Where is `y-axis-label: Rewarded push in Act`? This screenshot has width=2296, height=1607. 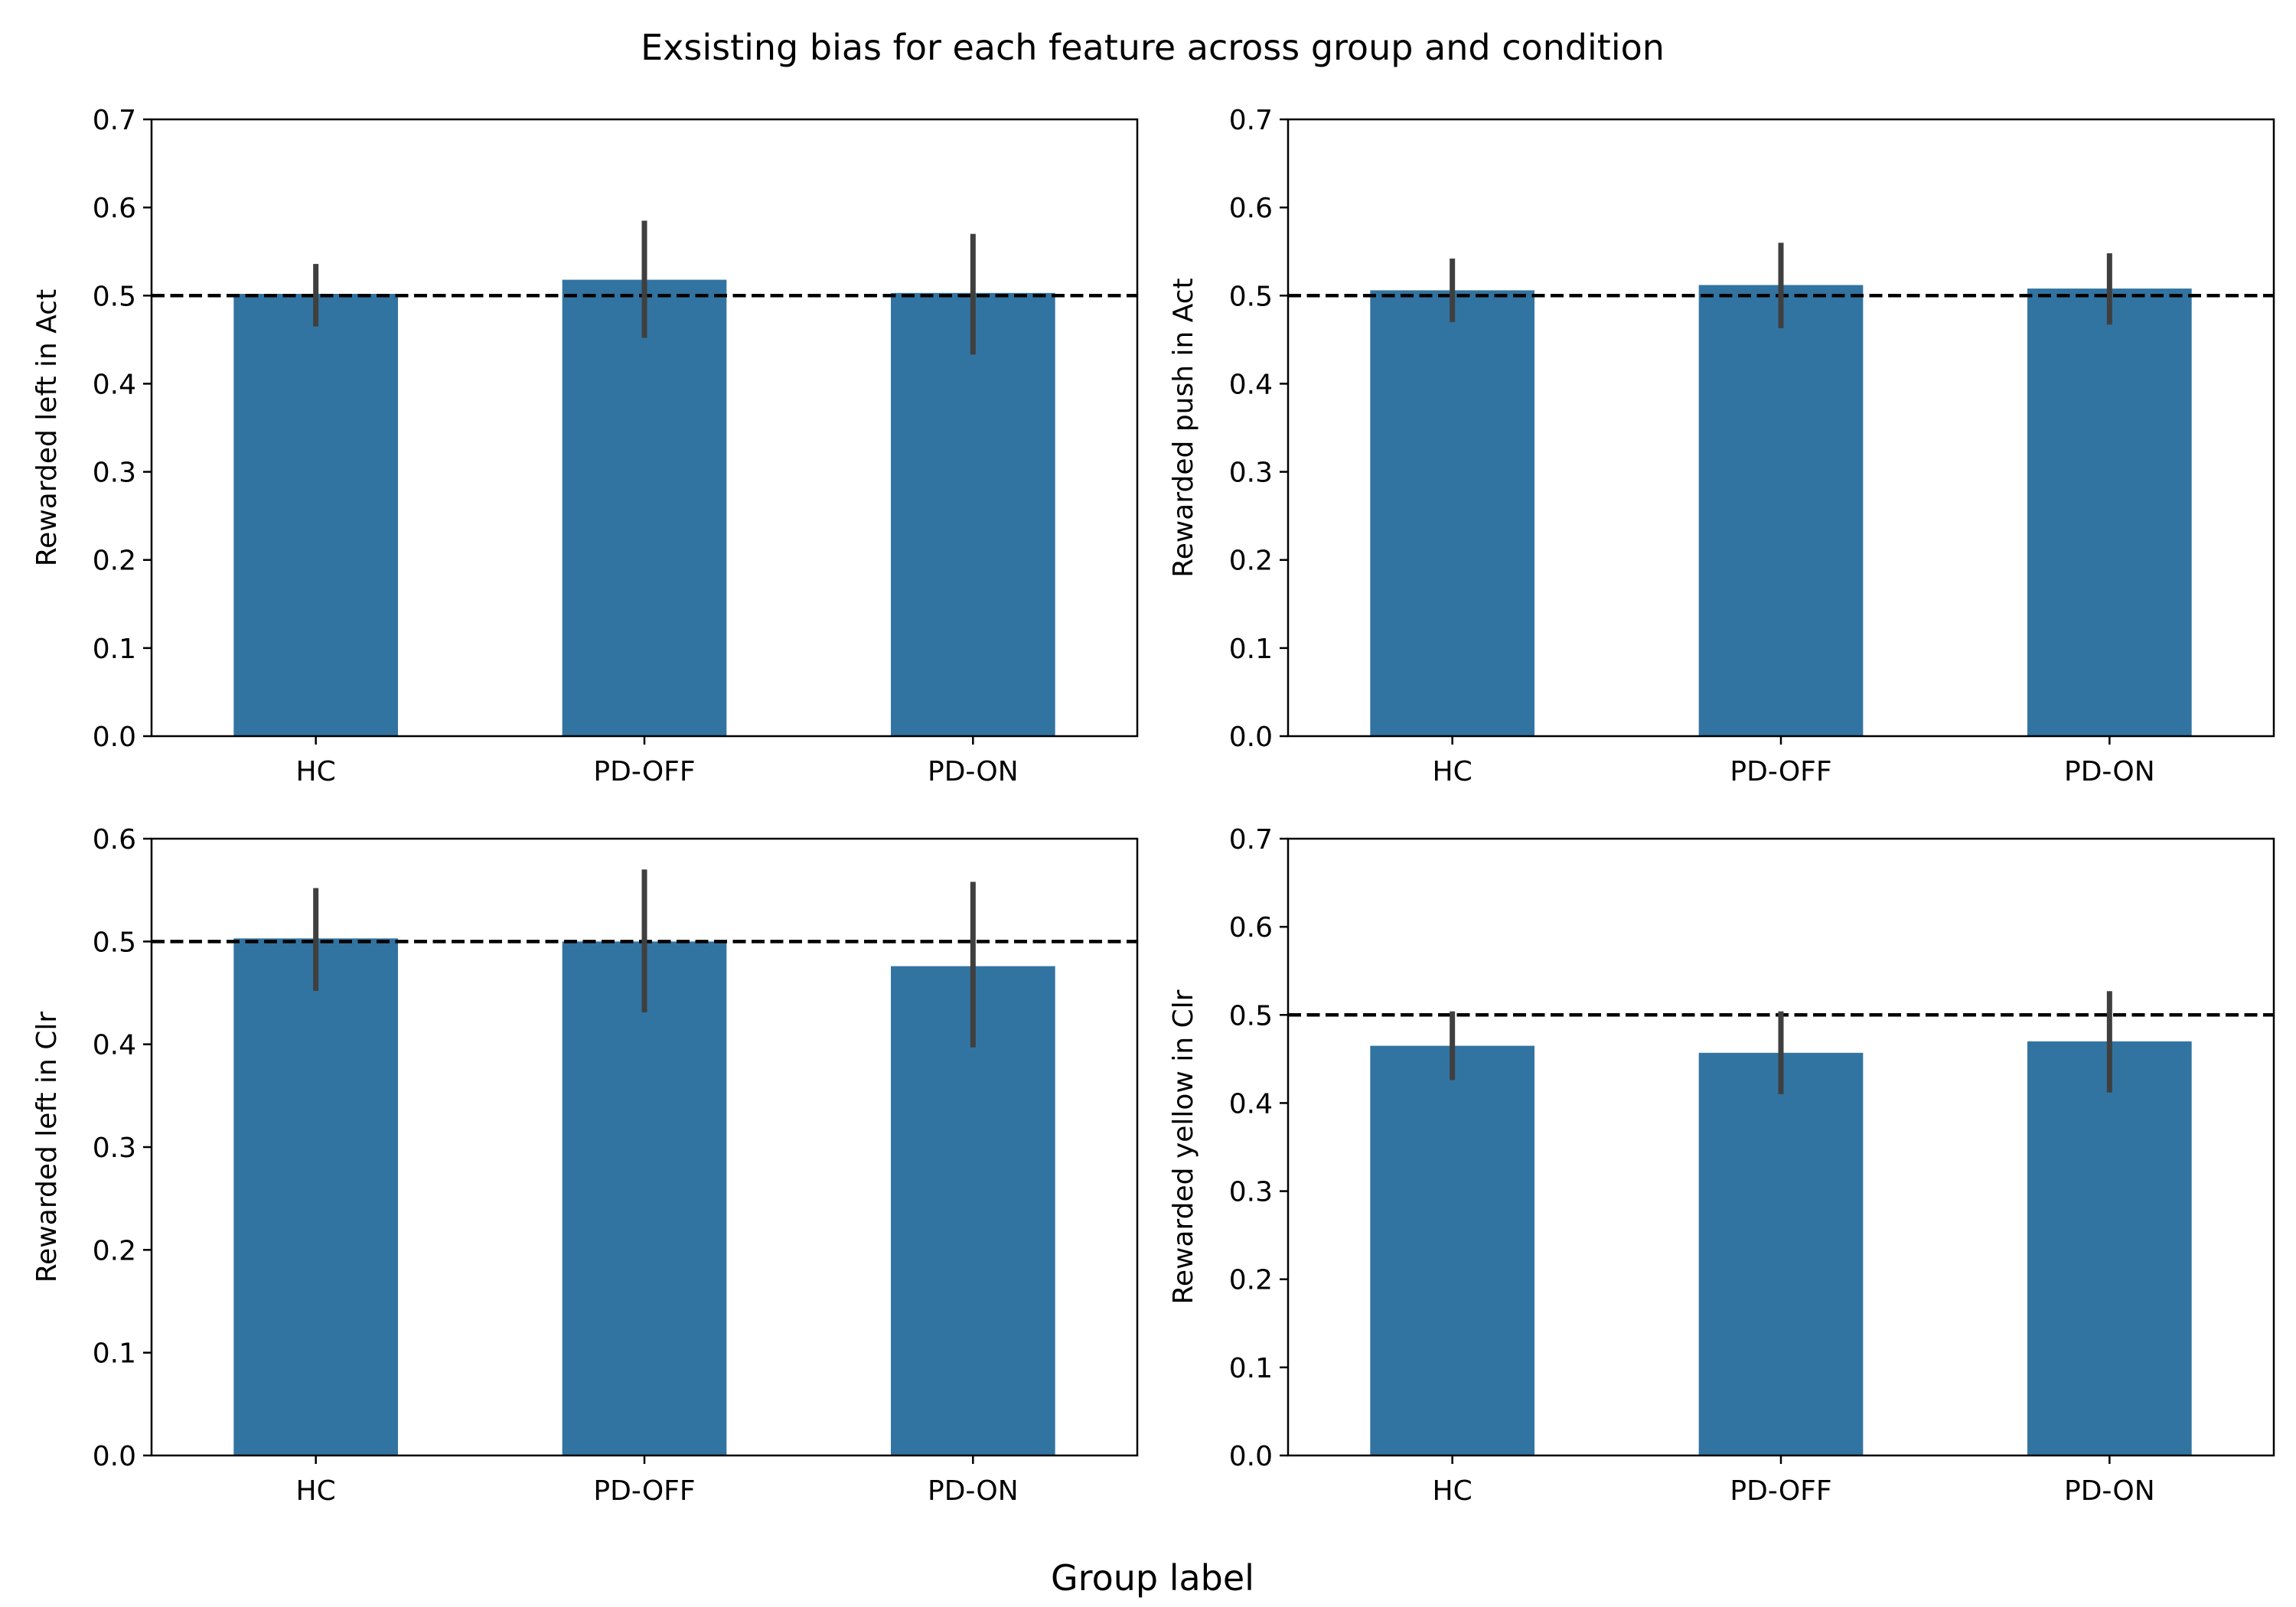 y-axis-label: Rewarded push in Act is located at coordinates (1183, 427).